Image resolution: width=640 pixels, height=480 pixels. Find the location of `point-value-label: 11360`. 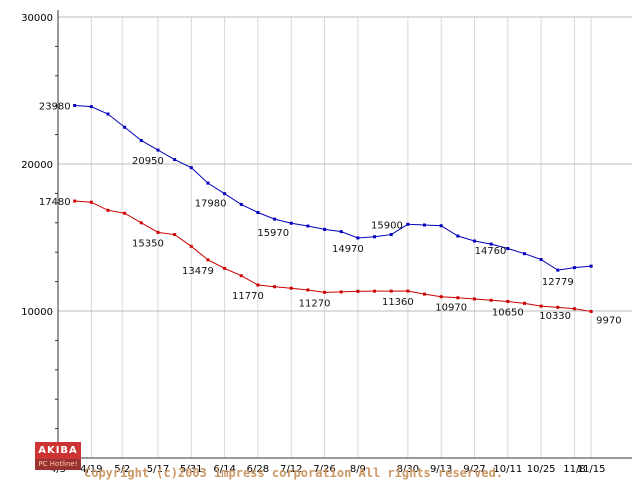

point-value-label: 11360 is located at coordinates (398, 302).